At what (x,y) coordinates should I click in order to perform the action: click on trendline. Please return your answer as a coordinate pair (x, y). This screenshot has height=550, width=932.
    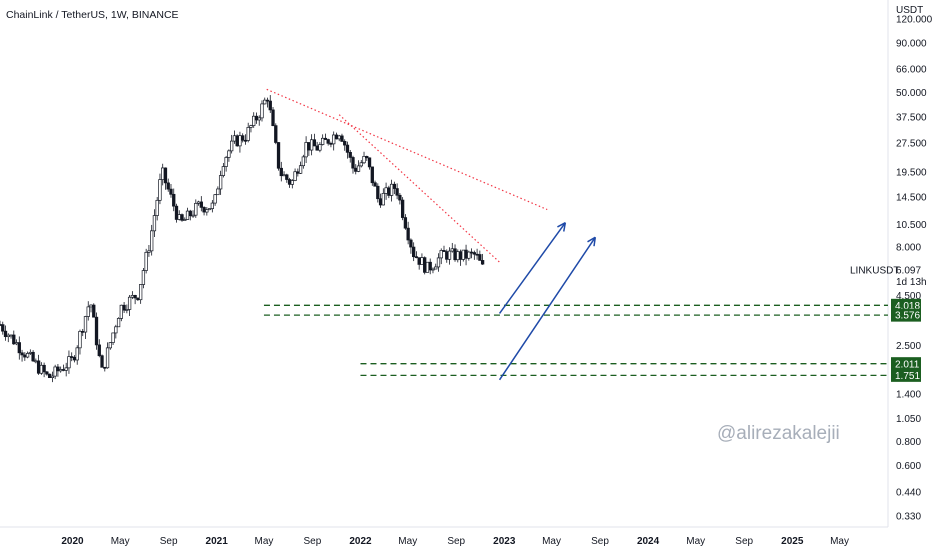
    Looking at the image, I should click on (419, 188).